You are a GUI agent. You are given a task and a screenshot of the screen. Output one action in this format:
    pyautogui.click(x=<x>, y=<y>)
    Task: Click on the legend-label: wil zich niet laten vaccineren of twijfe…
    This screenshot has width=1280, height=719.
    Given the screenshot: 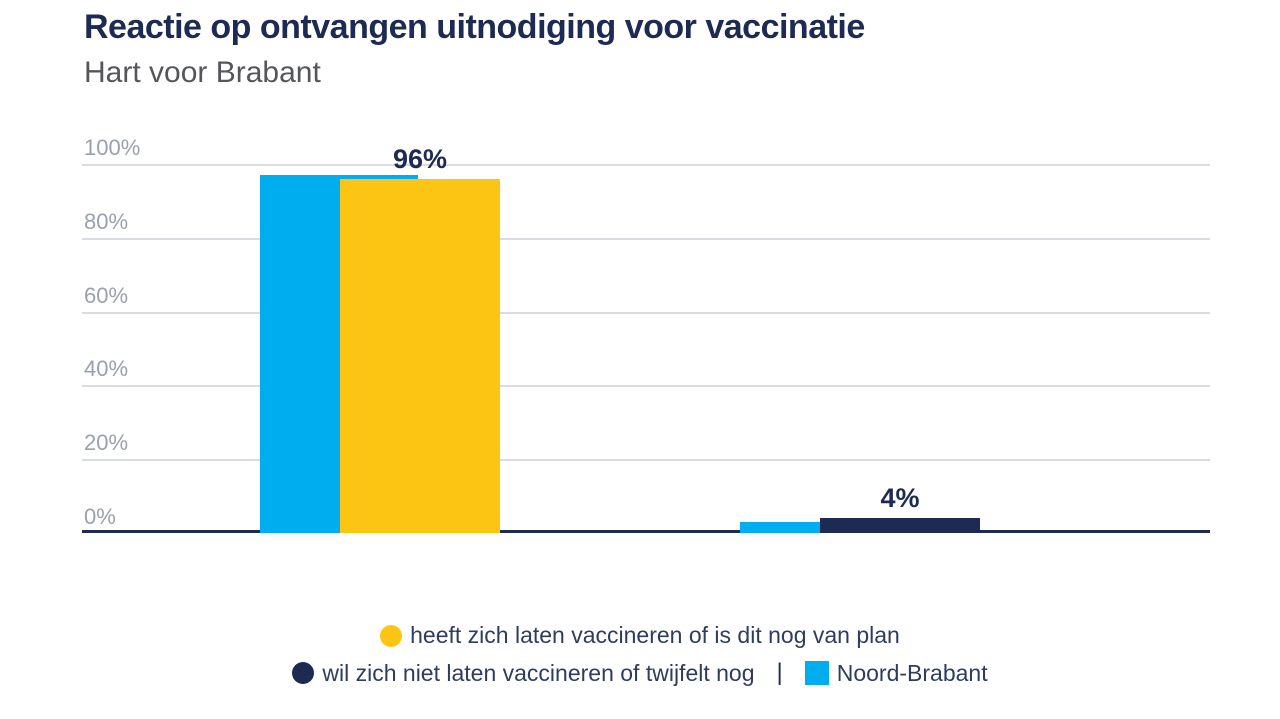 What is the action you would take?
    pyautogui.click(x=538, y=672)
    